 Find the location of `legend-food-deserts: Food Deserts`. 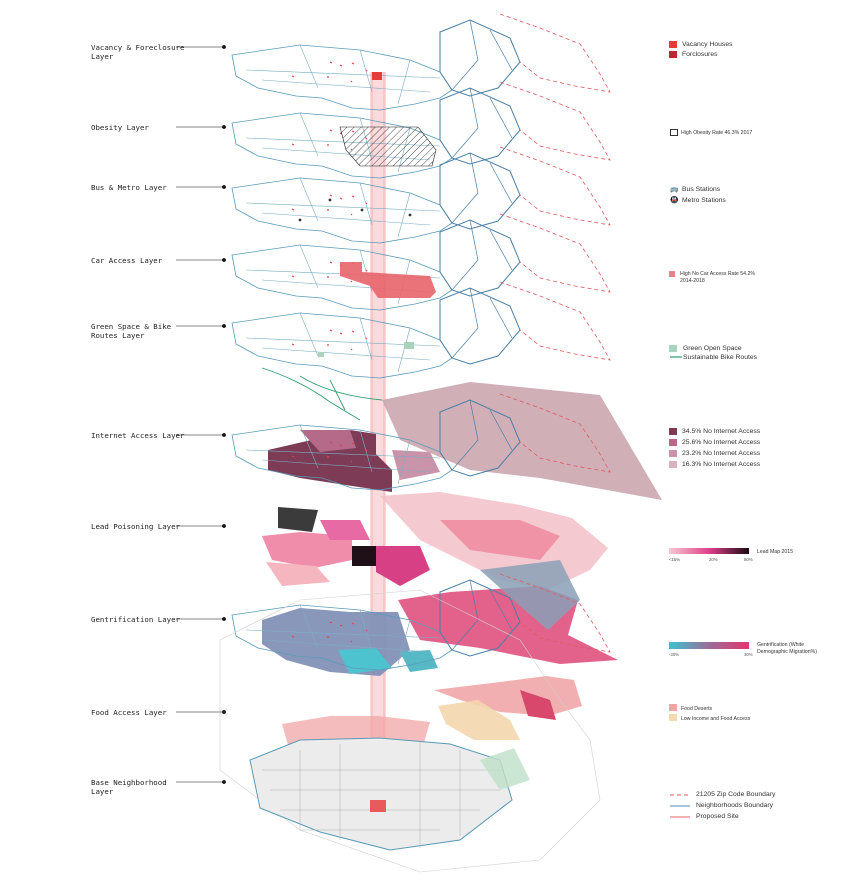

legend-food-deserts: Food Deserts is located at coordinates (697, 709).